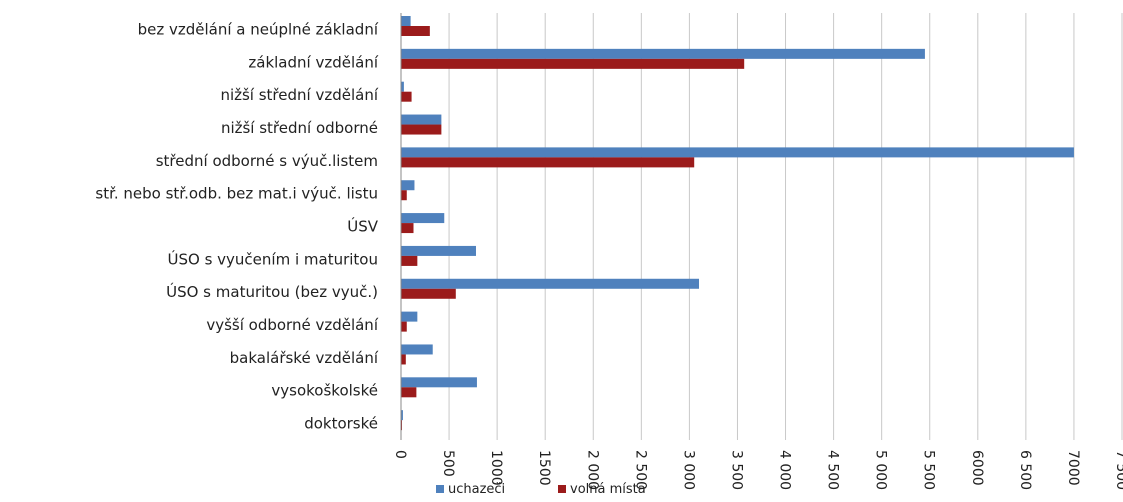 The height and width of the screenshot is (502, 1123). What do you see at coordinates (688, 470) in the screenshot?
I see `x-tick-label: 3 000` at bounding box center [688, 470].